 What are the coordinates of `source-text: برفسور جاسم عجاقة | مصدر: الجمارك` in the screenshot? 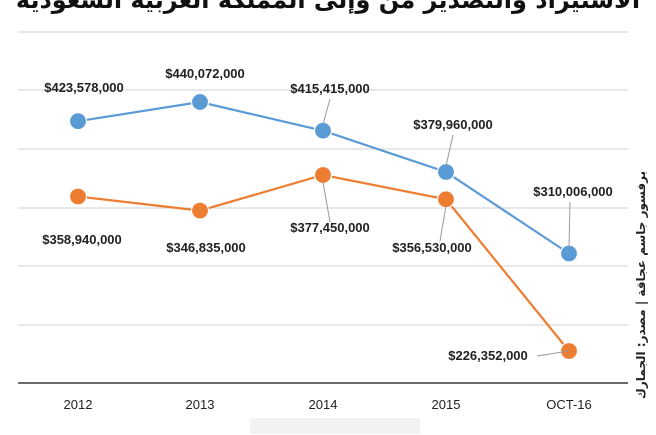 It's located at (641, 285).